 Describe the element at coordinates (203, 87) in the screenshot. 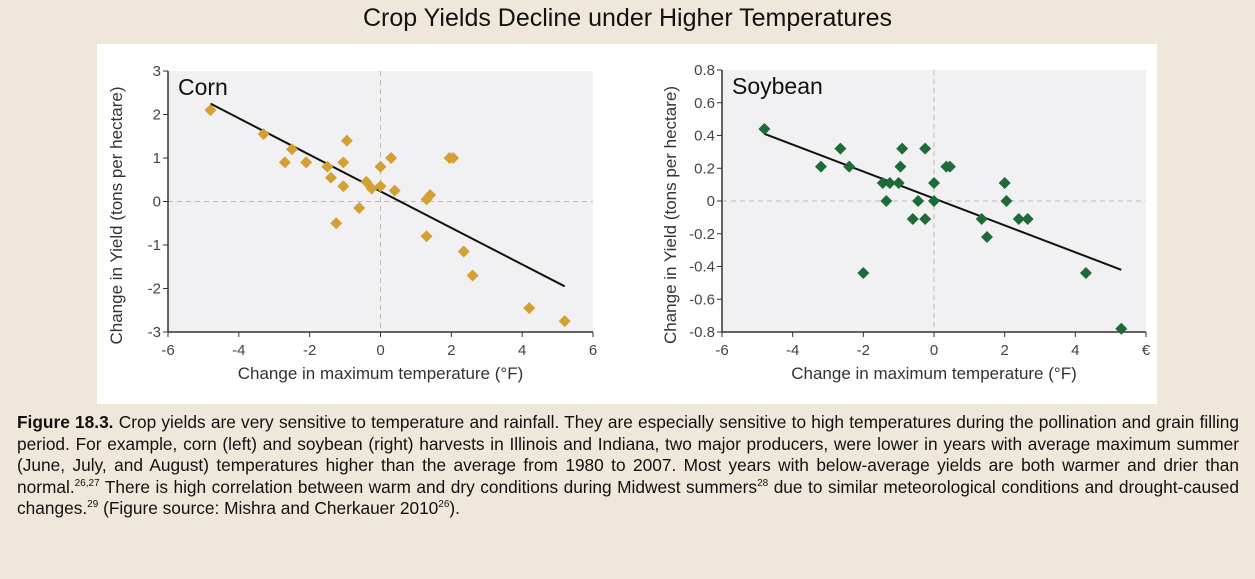

I see `panel-label: Corn` at that location.